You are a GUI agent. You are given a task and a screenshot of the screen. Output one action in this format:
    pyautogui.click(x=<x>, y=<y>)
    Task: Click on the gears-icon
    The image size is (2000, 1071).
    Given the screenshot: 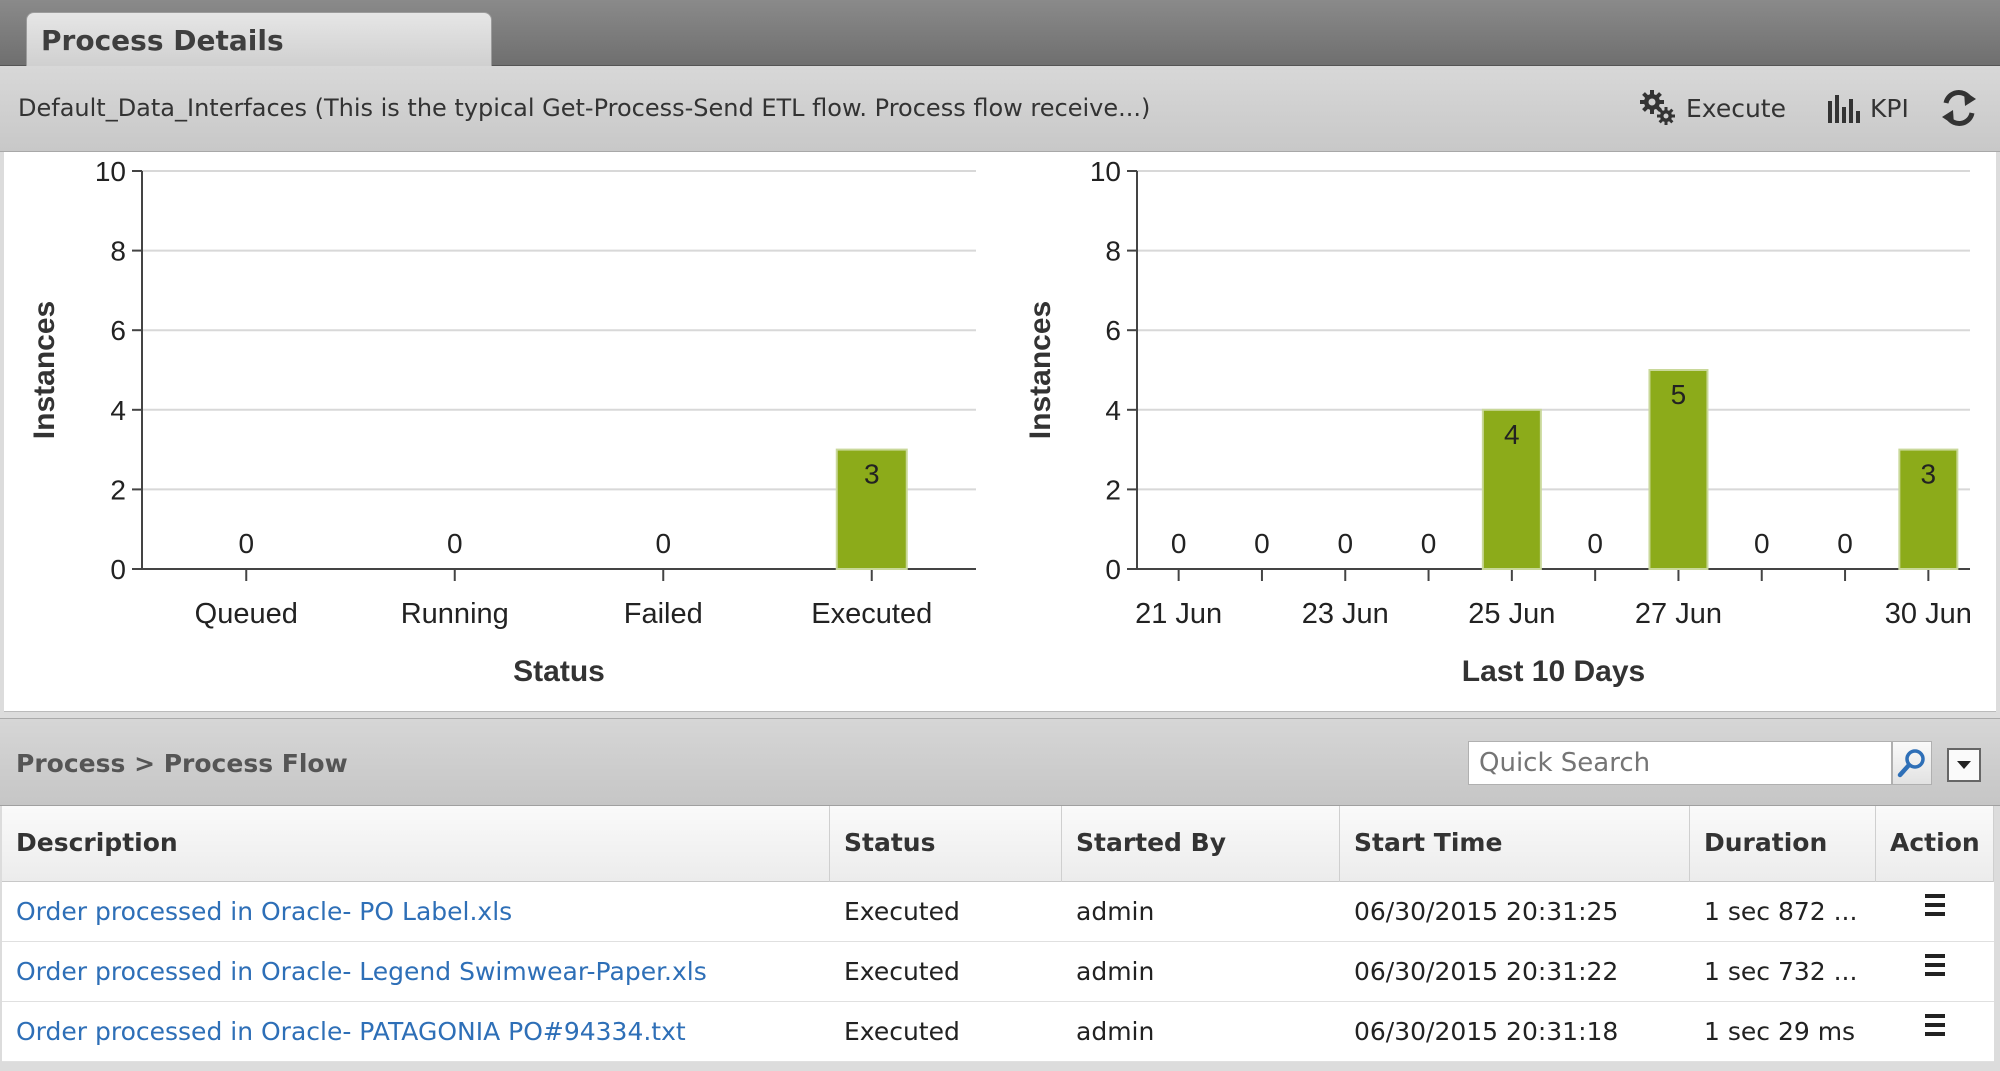 What is the action you would take?
    pyautogui.click(x=1657, y=107)
    